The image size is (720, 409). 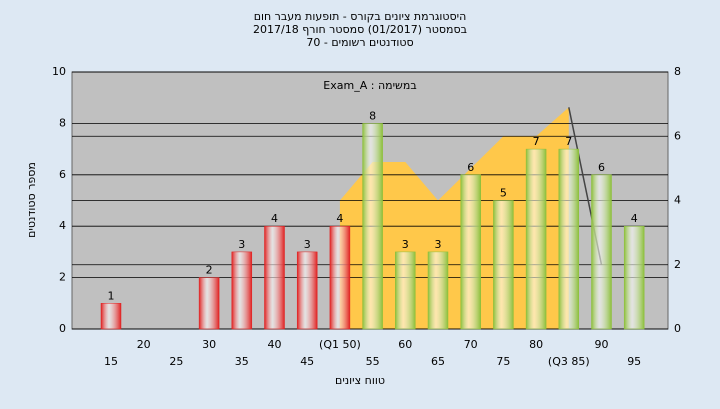 I want to click on annotation: Exam_A : במשימה, so click(x=369, y=85).